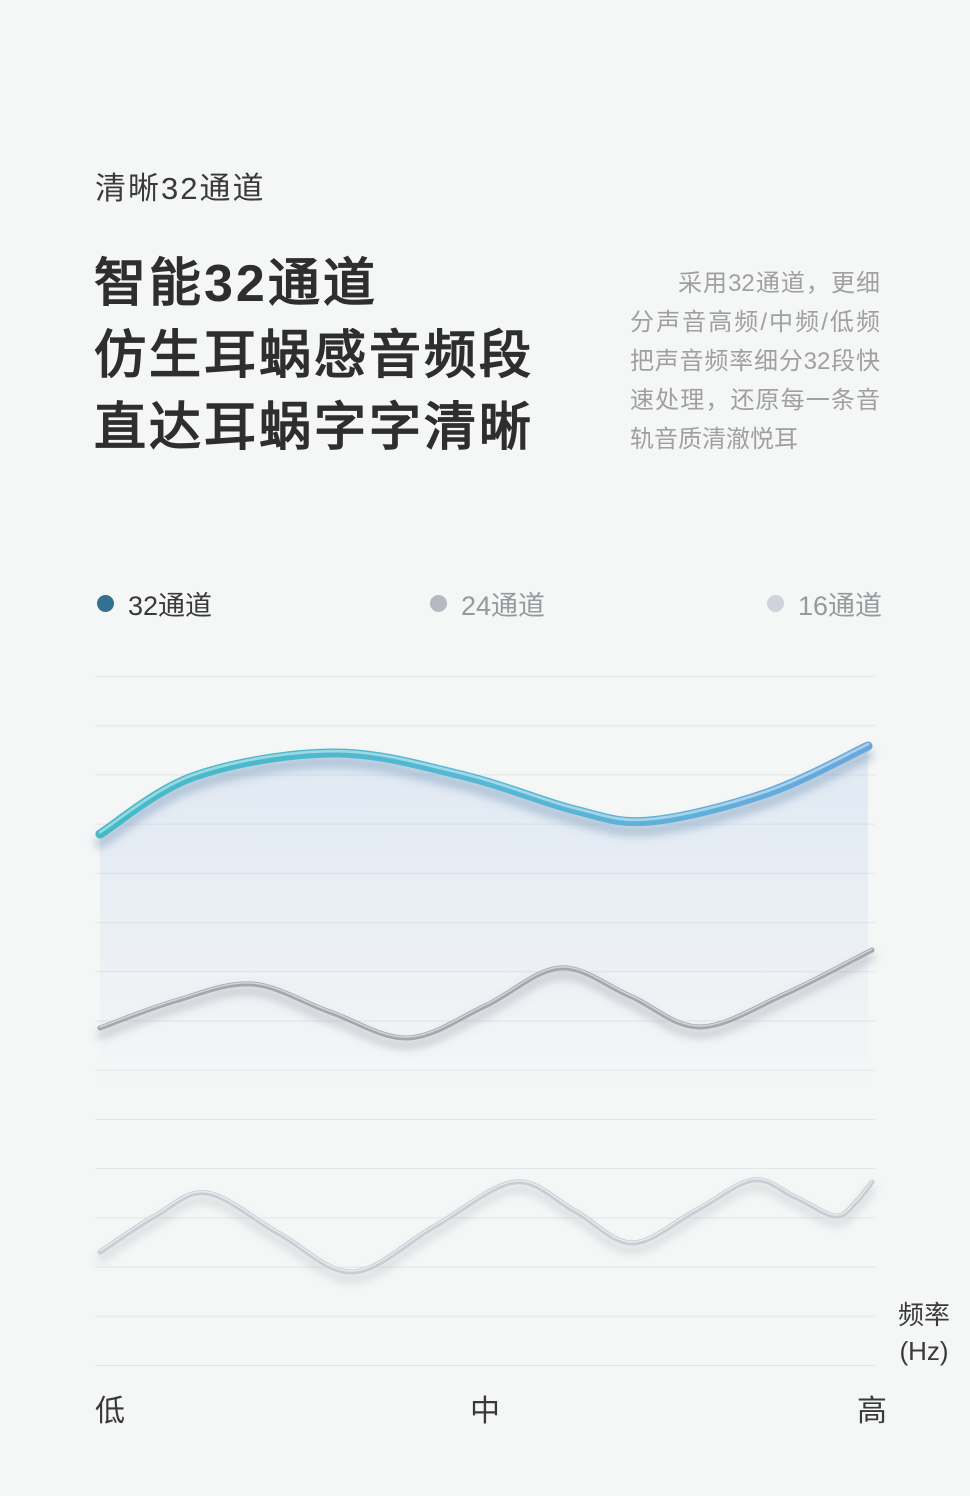  What do you see at coordinates (924, 1351) in the screenshot?
I see `y-axis-label-line-2: (Hz)` at bounding box center [924, 1351].